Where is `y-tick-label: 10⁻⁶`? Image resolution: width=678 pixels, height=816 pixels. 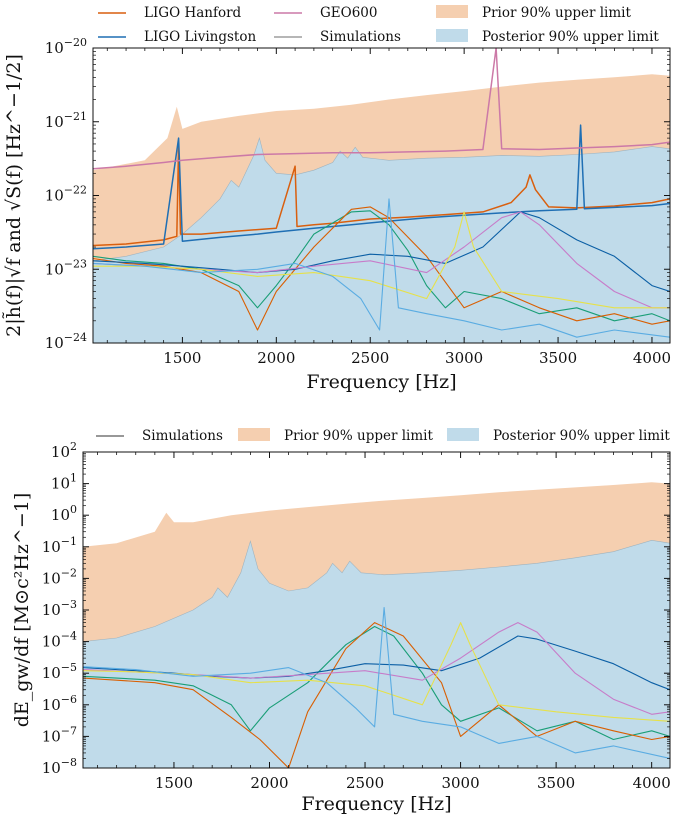
y-tick-label: 10⁻⁶ is located at coordinates (59, 703).